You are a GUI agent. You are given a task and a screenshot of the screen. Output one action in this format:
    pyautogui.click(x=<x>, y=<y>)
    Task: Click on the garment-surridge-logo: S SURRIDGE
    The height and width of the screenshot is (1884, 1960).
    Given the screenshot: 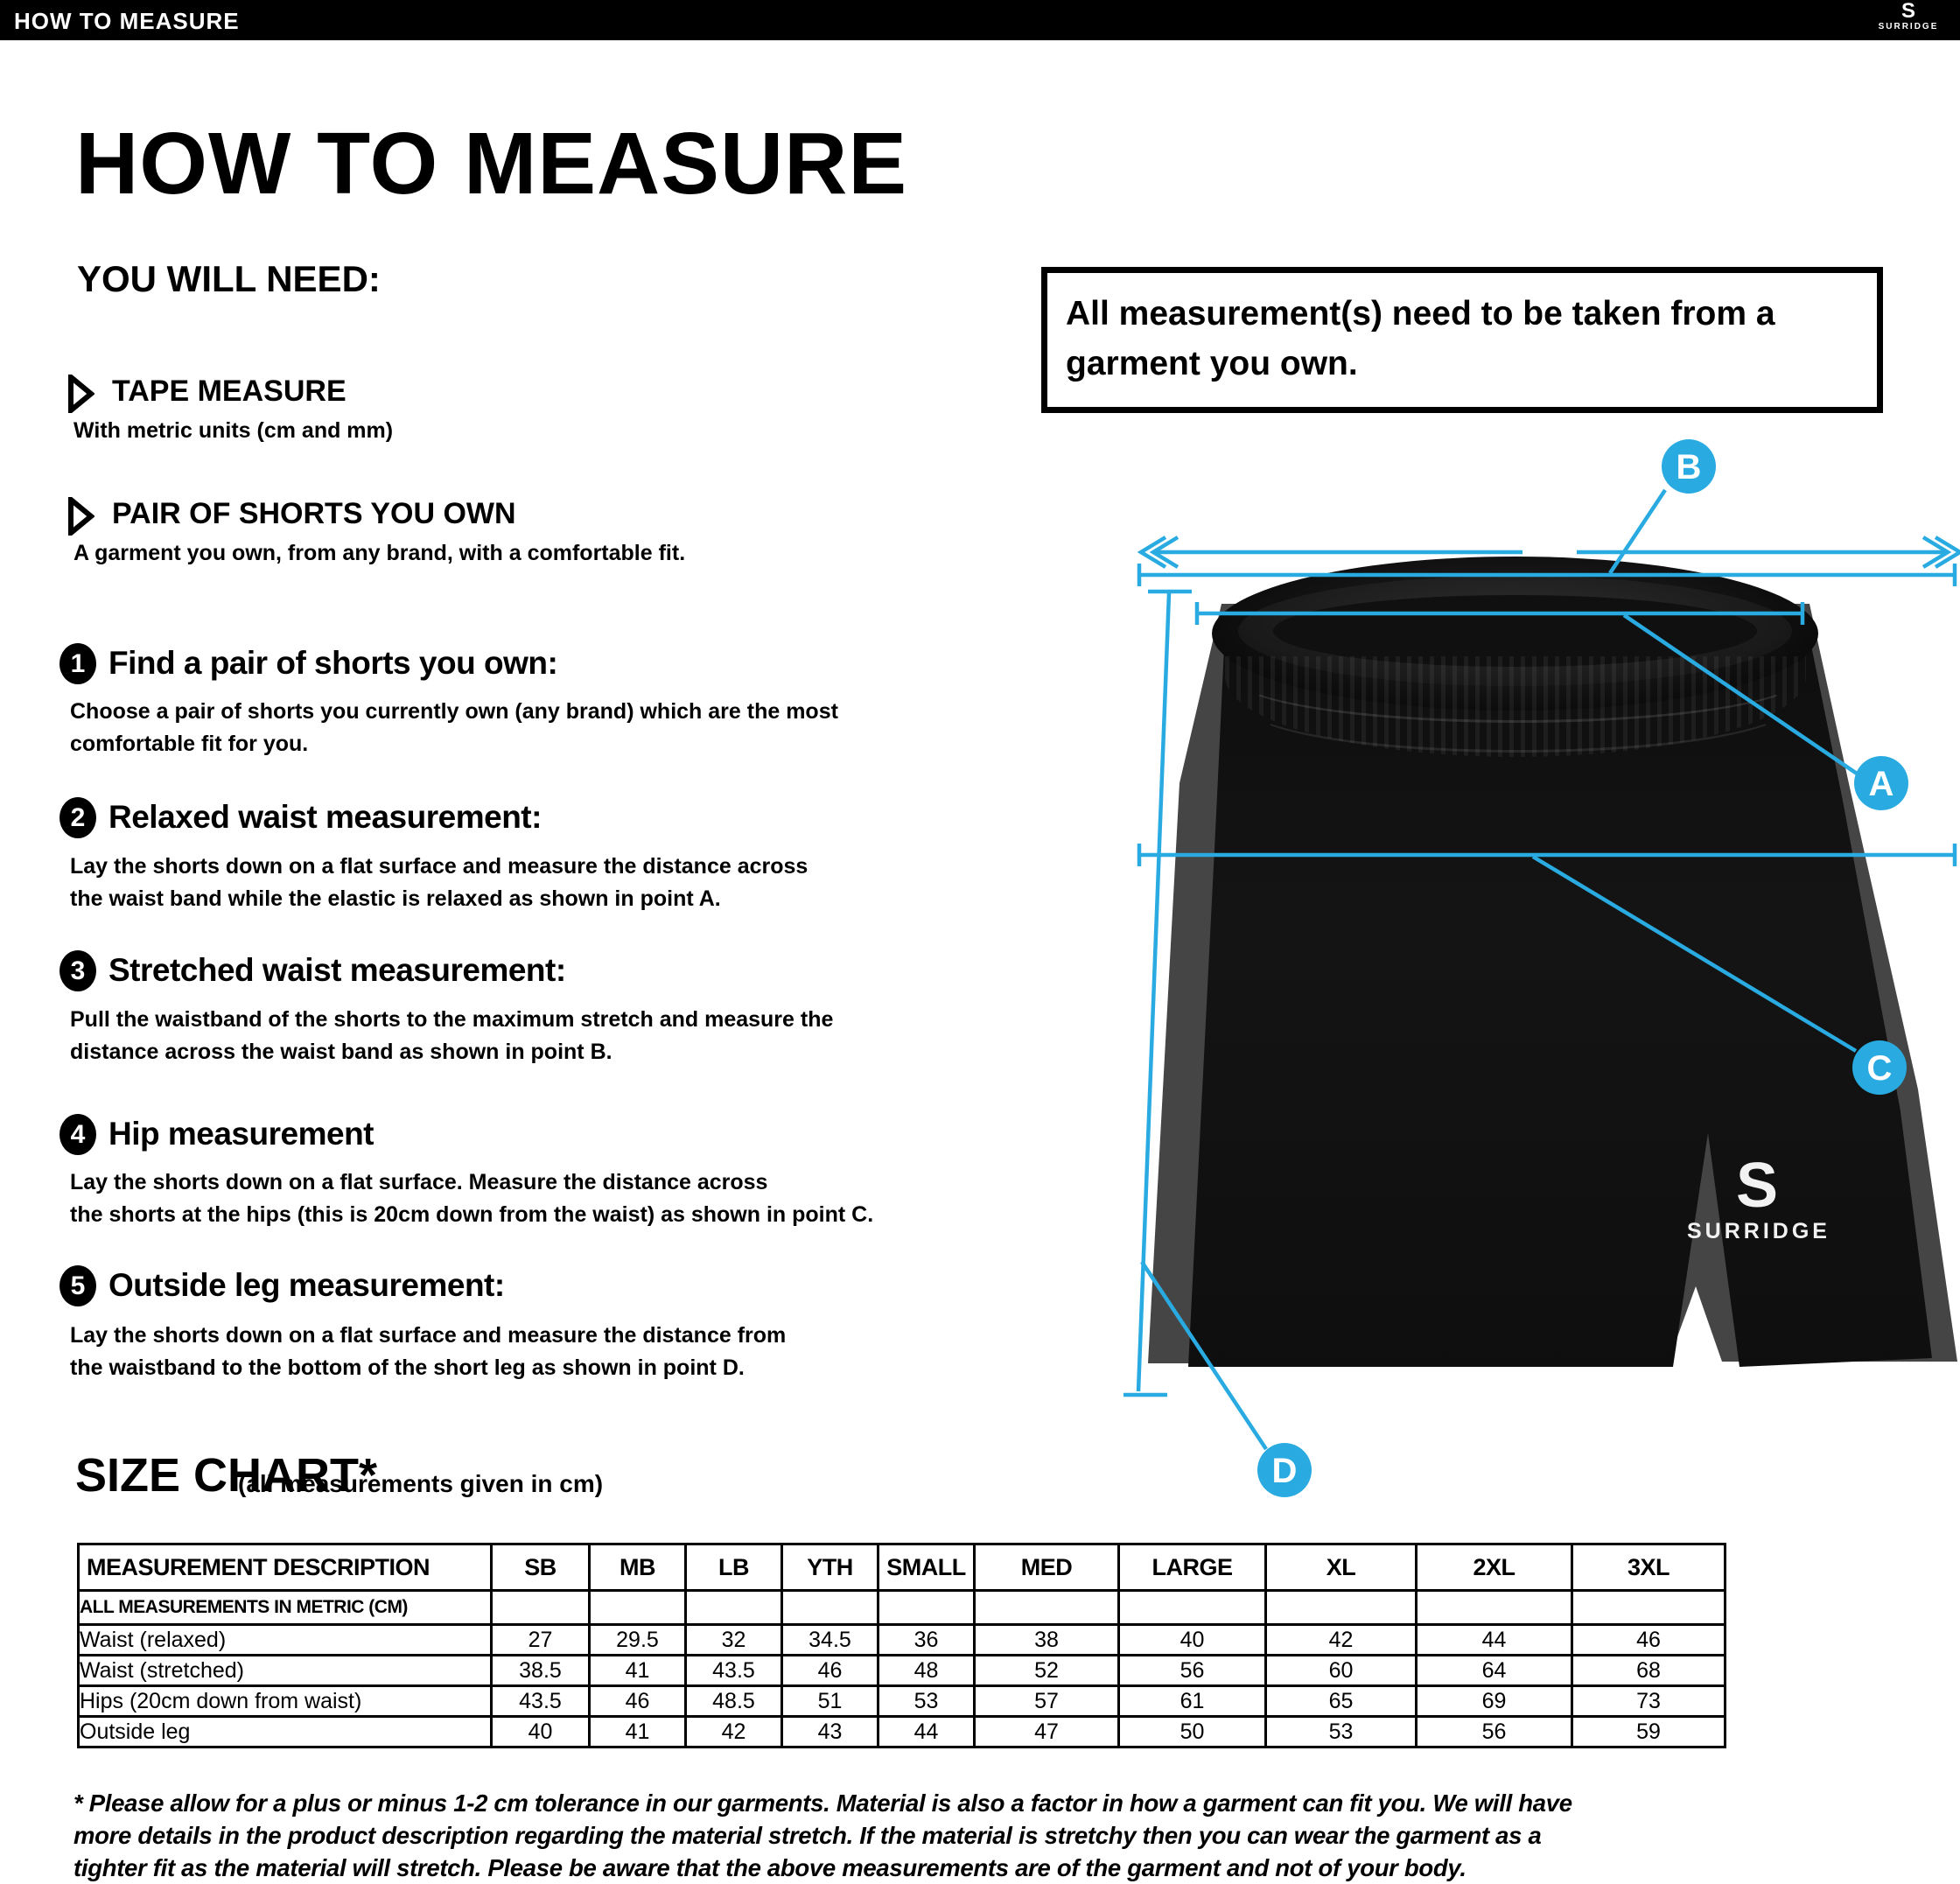 What is the action you would take?
    pyautogui.click(x=1757, y=1198)
    